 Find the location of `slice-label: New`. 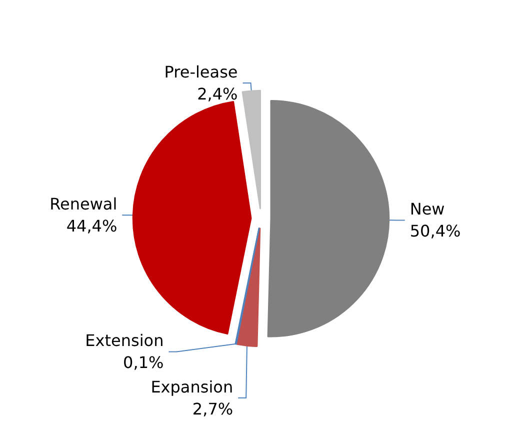

slice-label: New is located at coordinates (427, 209).